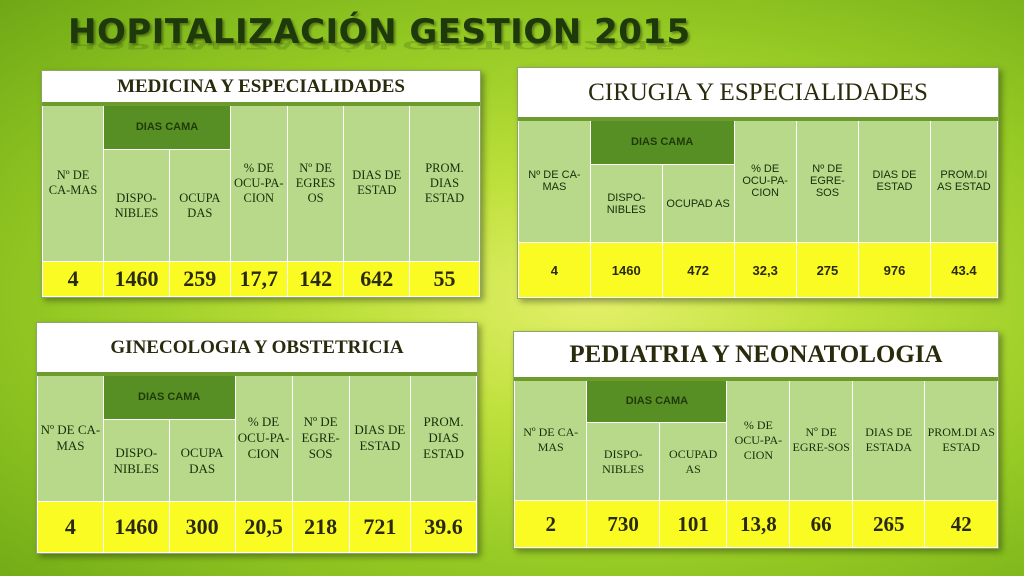 The height and width of the screenshot is (576, 1024). I want to click on table-title: PEDIATRIA Y NEONATOLOGIA, so click(756, 356).